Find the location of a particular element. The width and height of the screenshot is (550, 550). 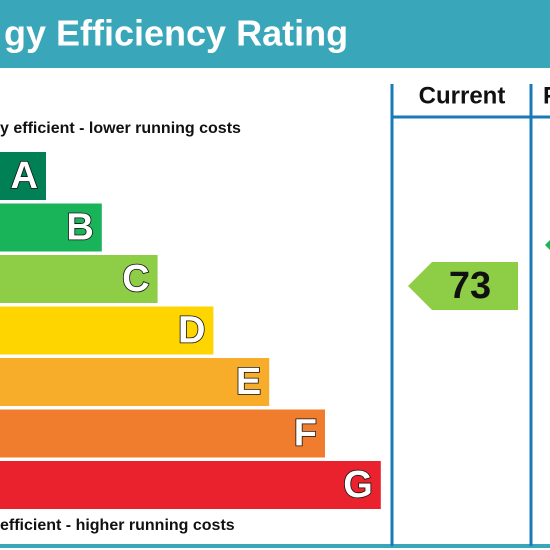

band-letter: D is located at coordinates (191, 331).